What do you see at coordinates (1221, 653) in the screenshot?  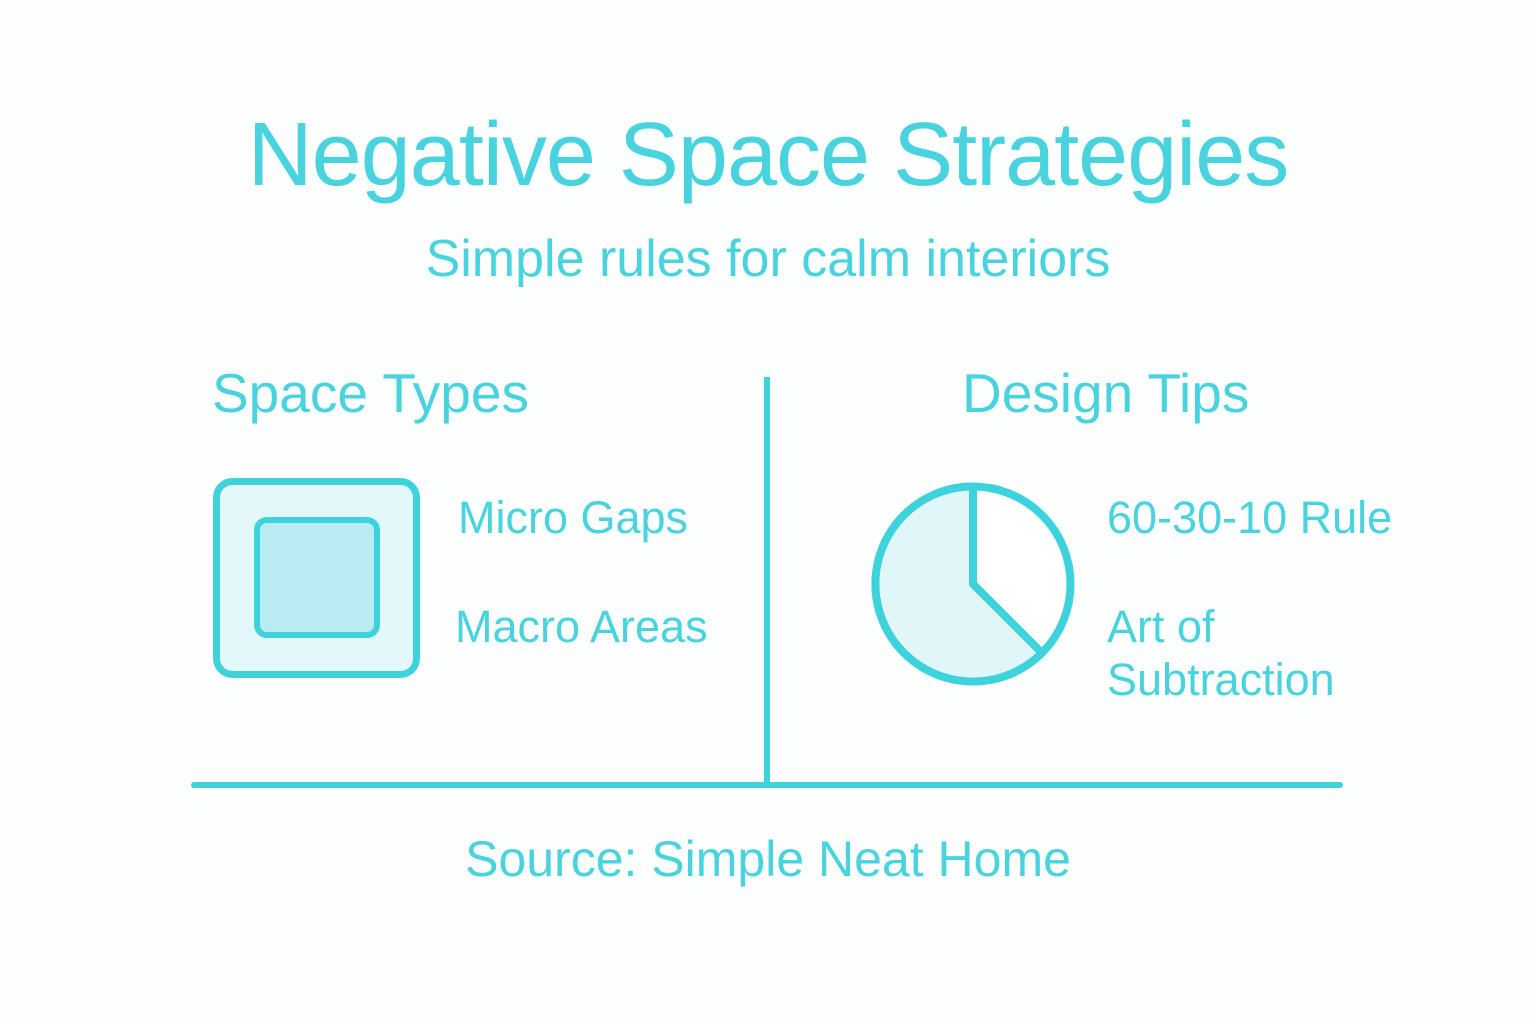 I see `list-item-art-of-subtraction: Art of Subtraction` at bounding box center [1221, 653].